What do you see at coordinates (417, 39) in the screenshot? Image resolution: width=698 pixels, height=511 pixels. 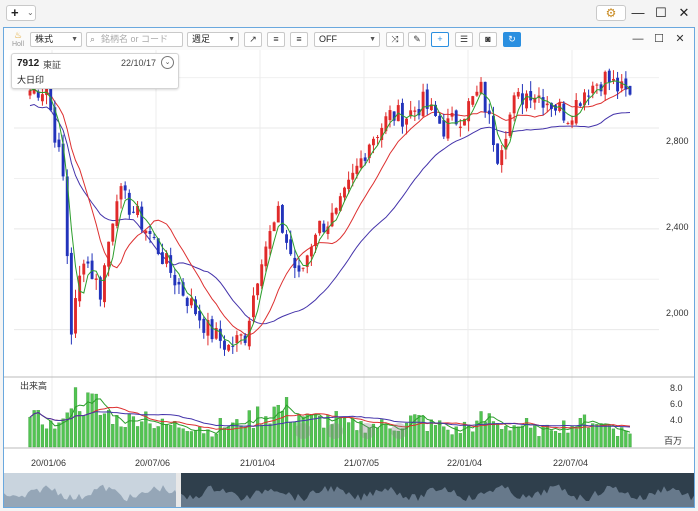 I see `draw-button: ✎` at bounding box center [417, 39].